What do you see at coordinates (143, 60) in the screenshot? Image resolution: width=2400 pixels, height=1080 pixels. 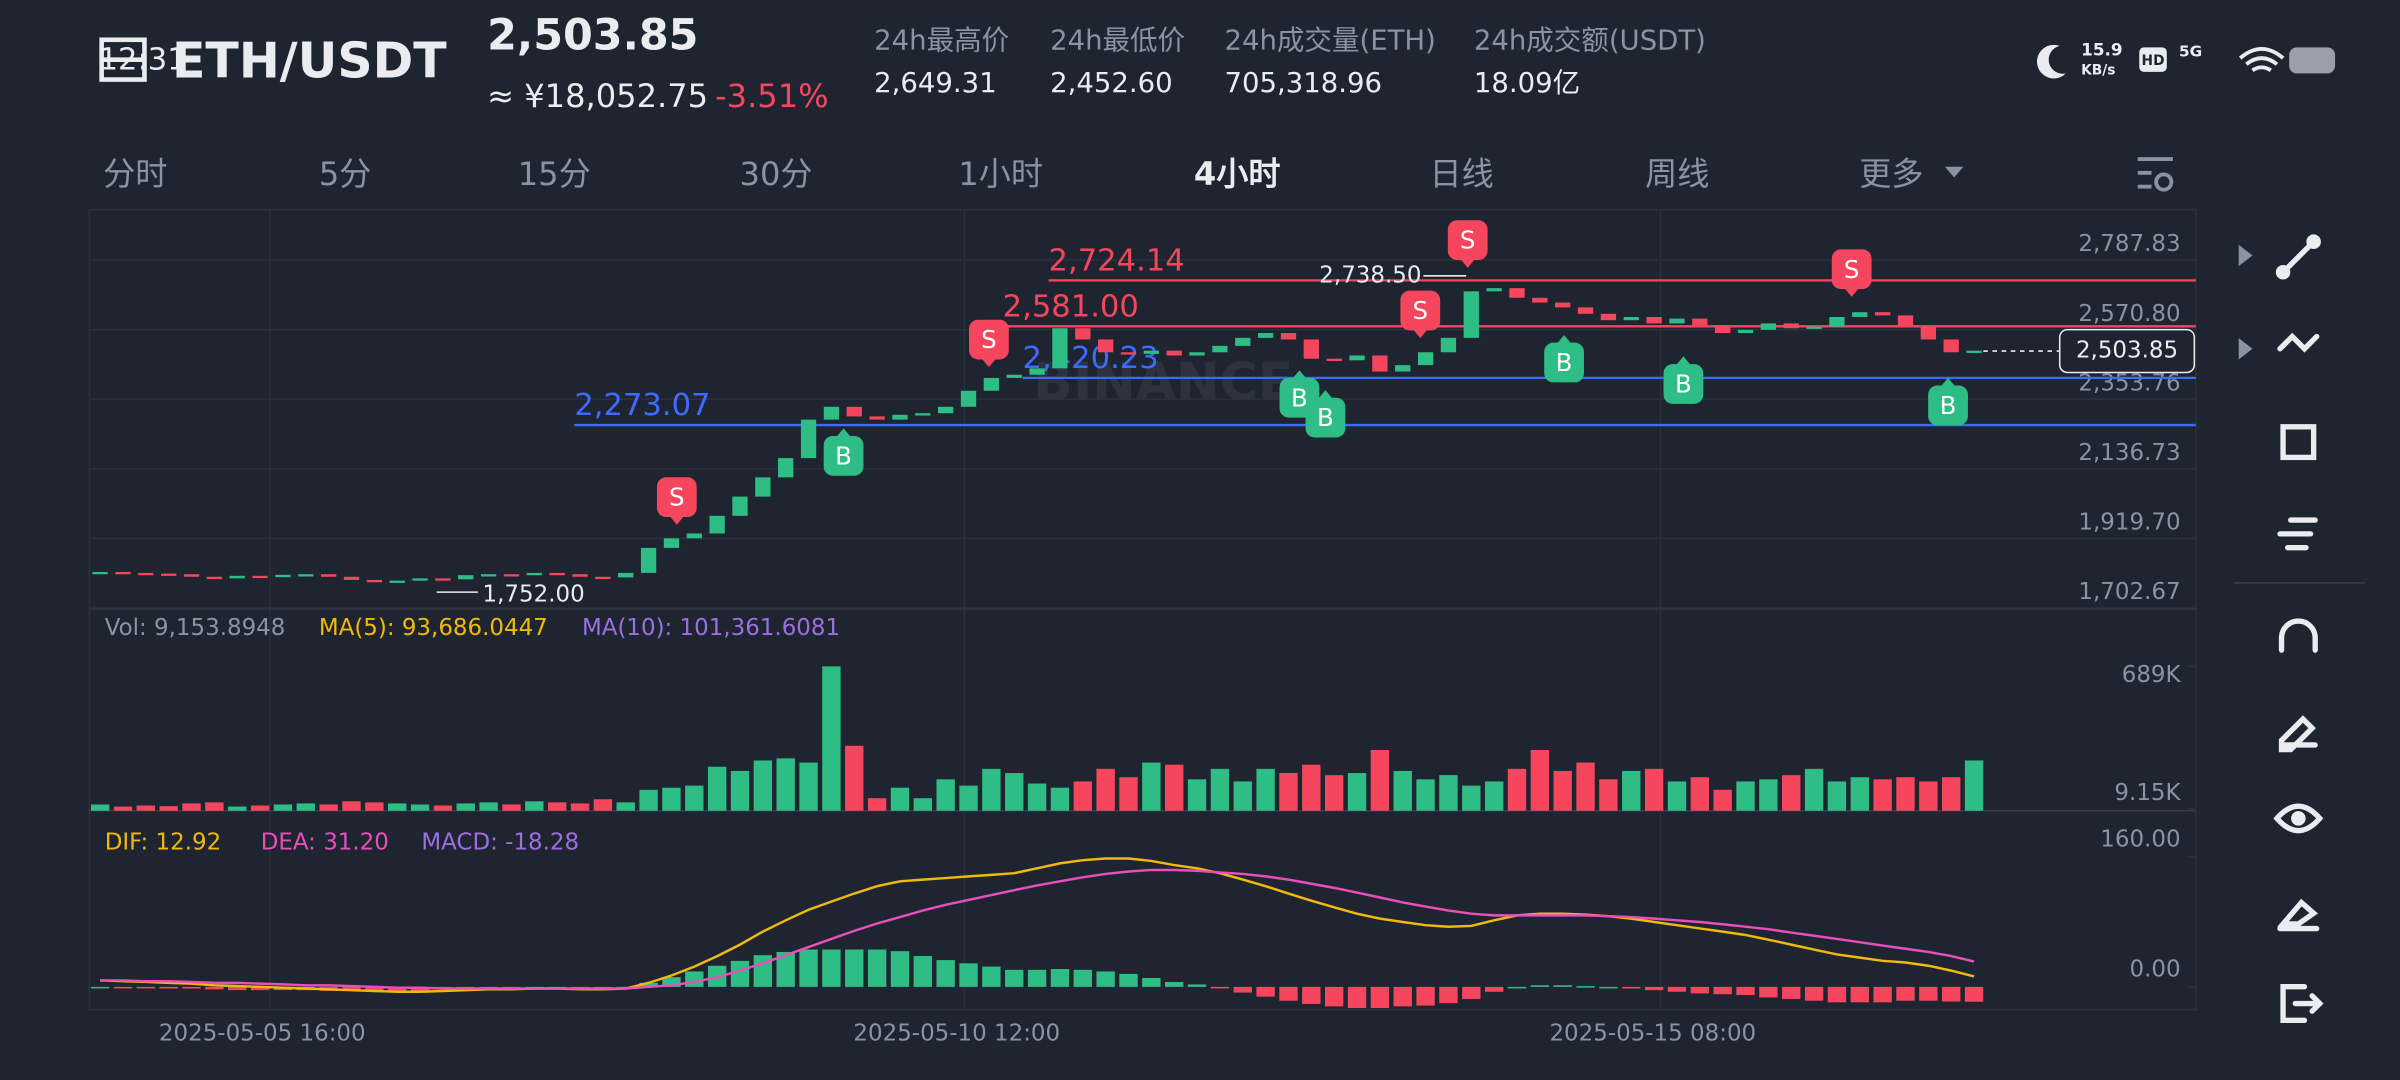 I see `status-time: 12:31` at bounding box center [143, 60].